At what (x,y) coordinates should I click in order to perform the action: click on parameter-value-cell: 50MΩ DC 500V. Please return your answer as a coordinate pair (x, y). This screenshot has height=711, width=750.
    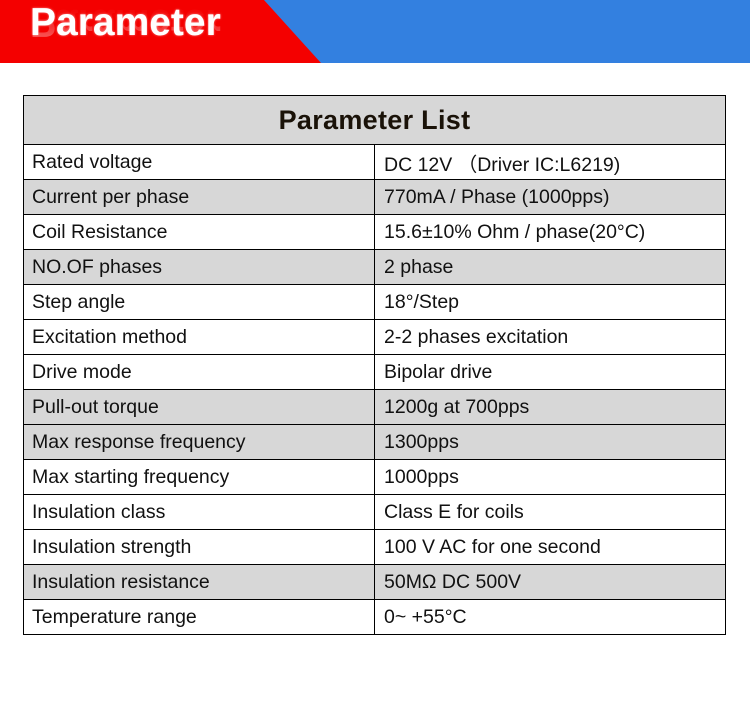
    Looking at the image, I should click on (550, 582).